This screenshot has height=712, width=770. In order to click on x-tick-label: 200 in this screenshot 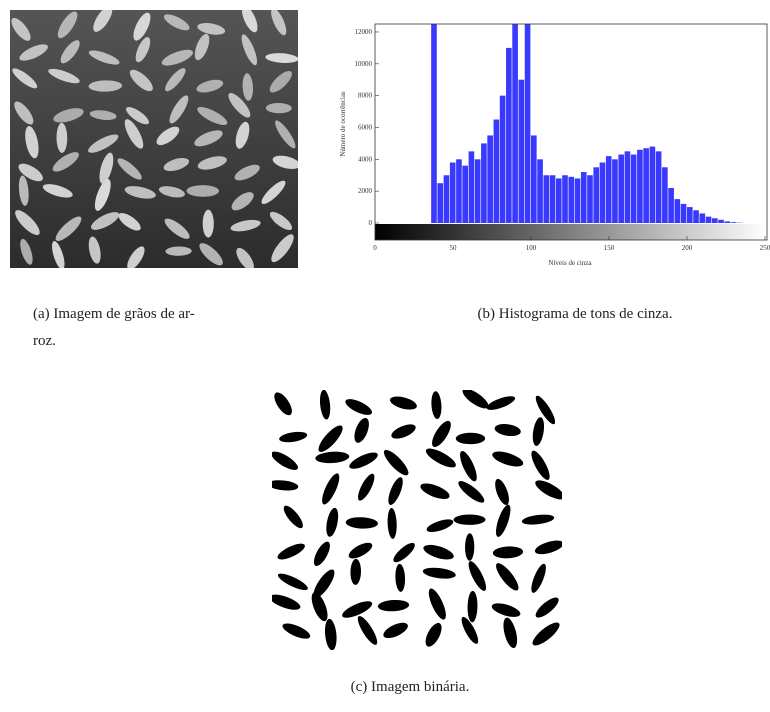, I will do `click(687, 248)`.